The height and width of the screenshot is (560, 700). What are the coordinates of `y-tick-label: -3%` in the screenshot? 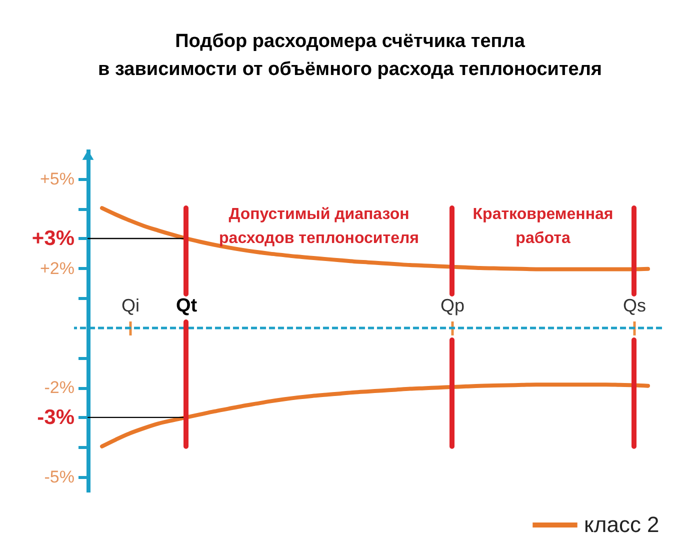 It's located at (56, 417).